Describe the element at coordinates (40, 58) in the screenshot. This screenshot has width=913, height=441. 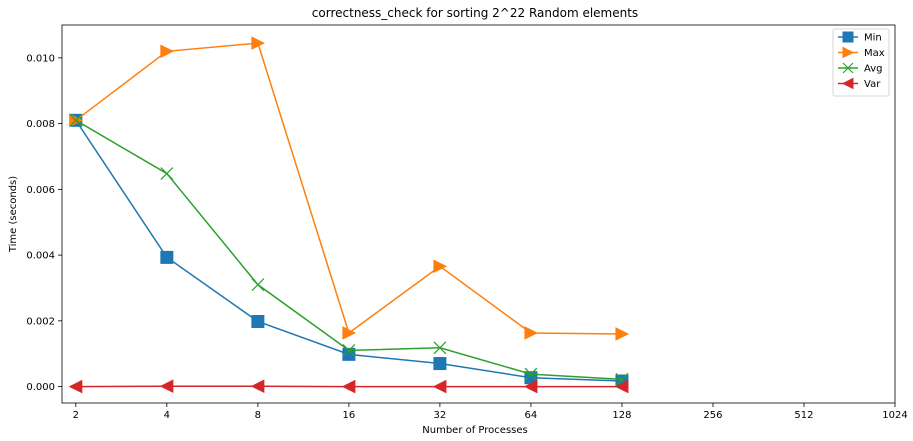
I see `y-tick-label: 0.010` at that location.